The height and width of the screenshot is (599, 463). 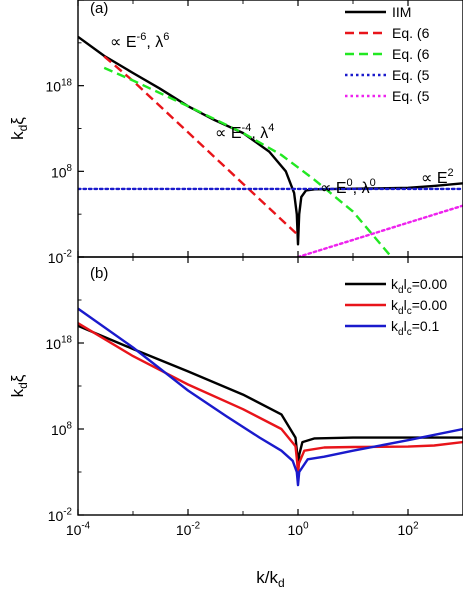 I want to click on x-tick-label: 10⁻⁴, so click(x=78, y=529).